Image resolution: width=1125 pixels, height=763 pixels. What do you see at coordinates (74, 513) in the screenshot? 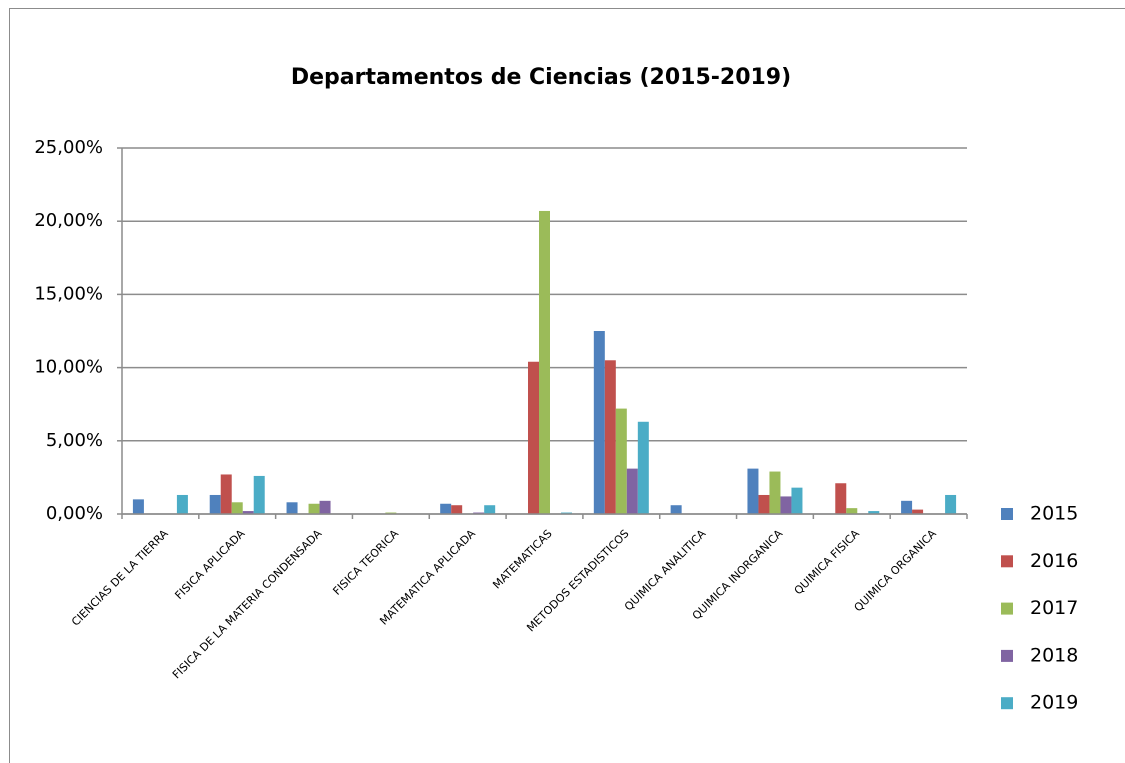
I see `y-tick-label: 0,00%` at bounding box center [74, 513].